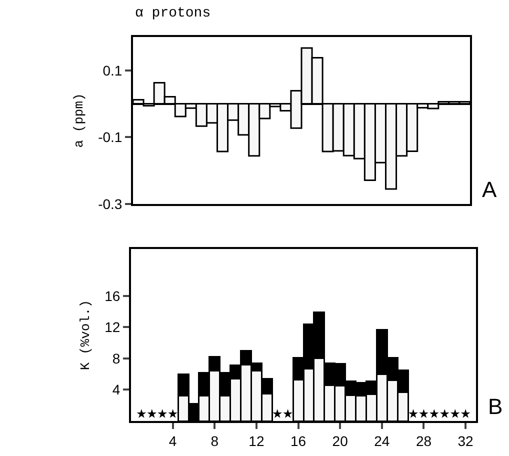 This screenshot has width=509, height=456. Describe the element at coordinates (382, 440) in the screenshot. I see `x-tick-label: 24` at that location.